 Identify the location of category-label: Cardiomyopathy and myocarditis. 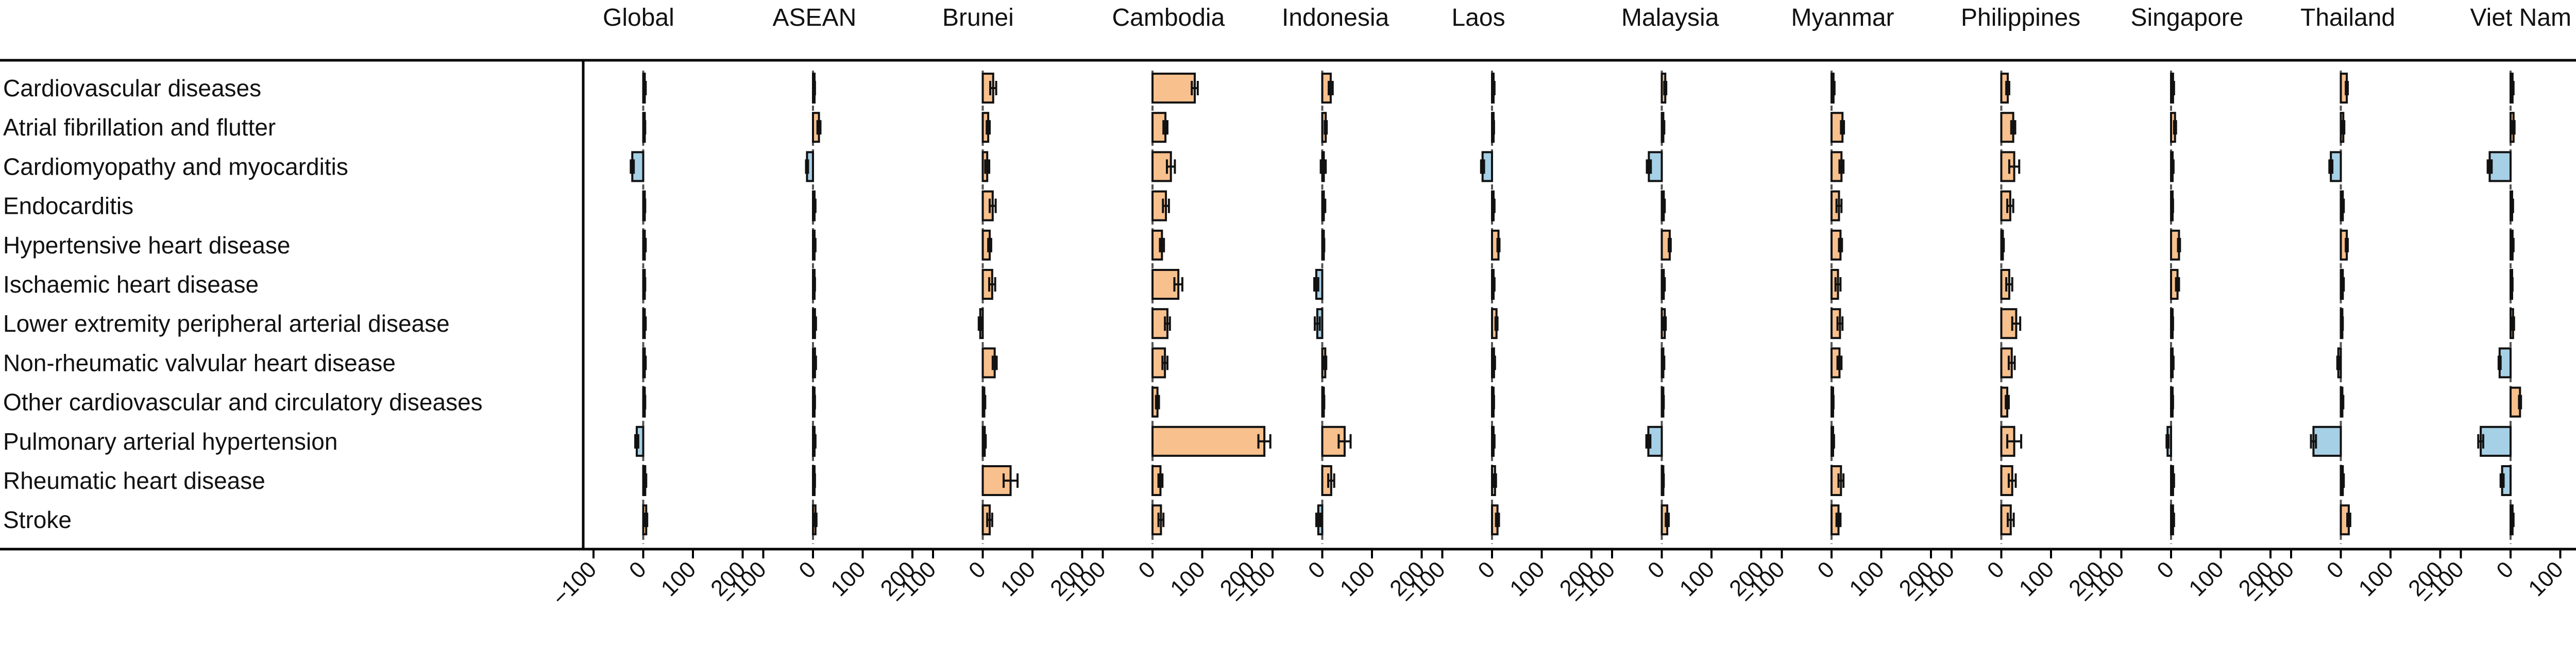
(175, 166).